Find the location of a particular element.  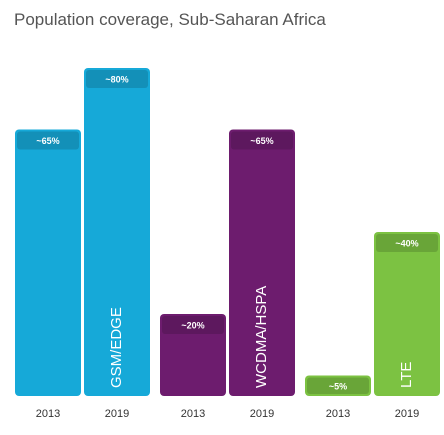

x-tick-label-gsm-edge-2013: 2013 is located at coordinates (48, 414).